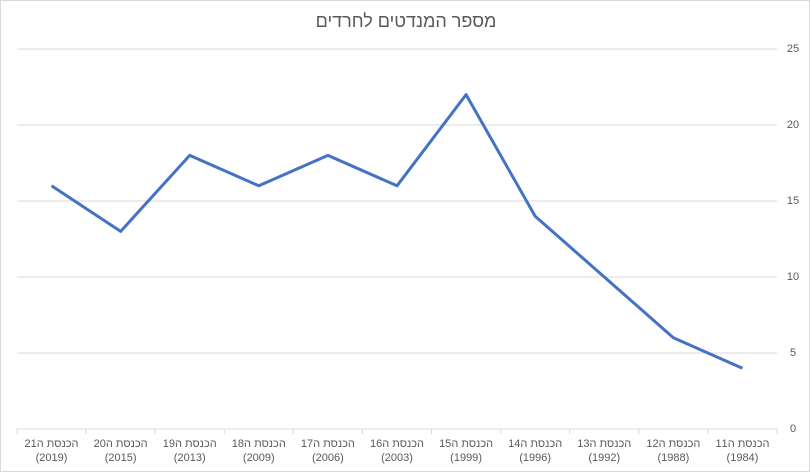 The width and height of the screenshot is (810, 472). Describe the element at coordinates (51, 451) in the screenshot. I see `x-tick-label: הכנסת ה21 (2019)` at that location.